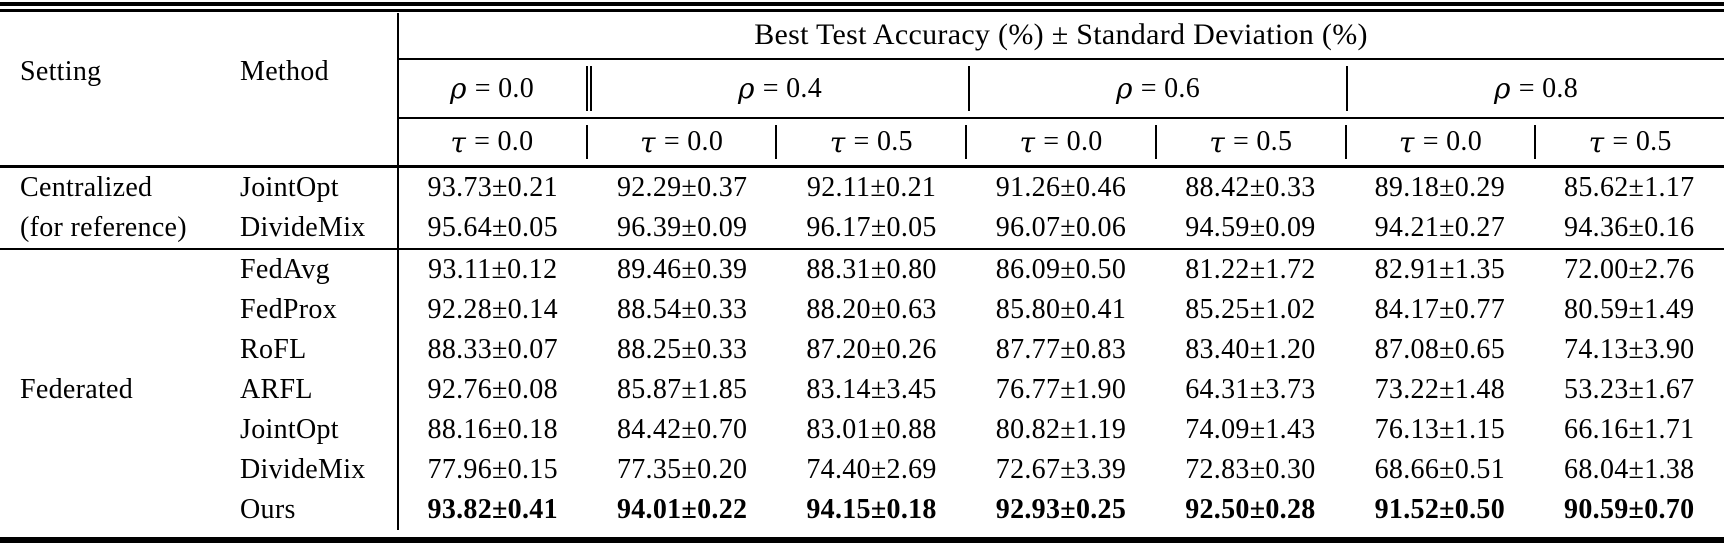 Image resolution: width=1724 pixels, height=547 pixels. Describe the element at coordinates (1061, 309) in the screenshot. I see `value-cell: 85.80±0.41` at that location.